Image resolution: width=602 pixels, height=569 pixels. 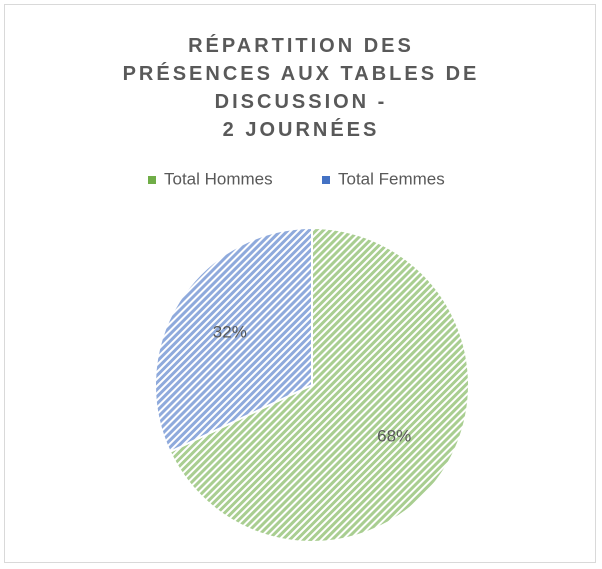 I want to click on legend-label: Total Hommes, so click(x=218, y=178).